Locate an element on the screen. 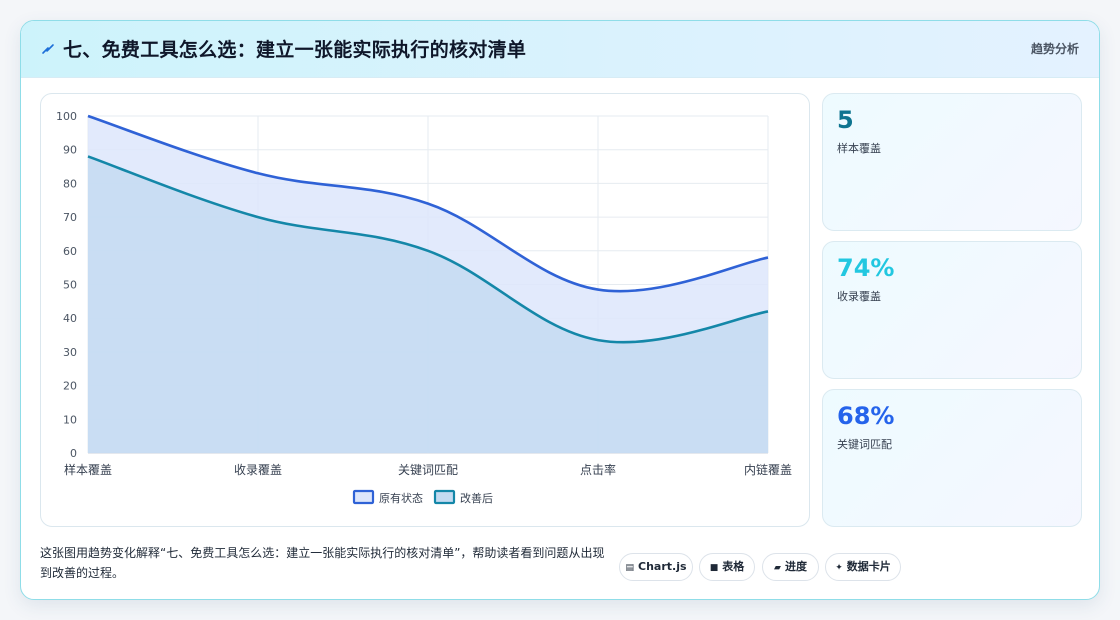 This screenshot has height=620, width=1120. y-tick-label: 20 is located at coordinates (70, 386).